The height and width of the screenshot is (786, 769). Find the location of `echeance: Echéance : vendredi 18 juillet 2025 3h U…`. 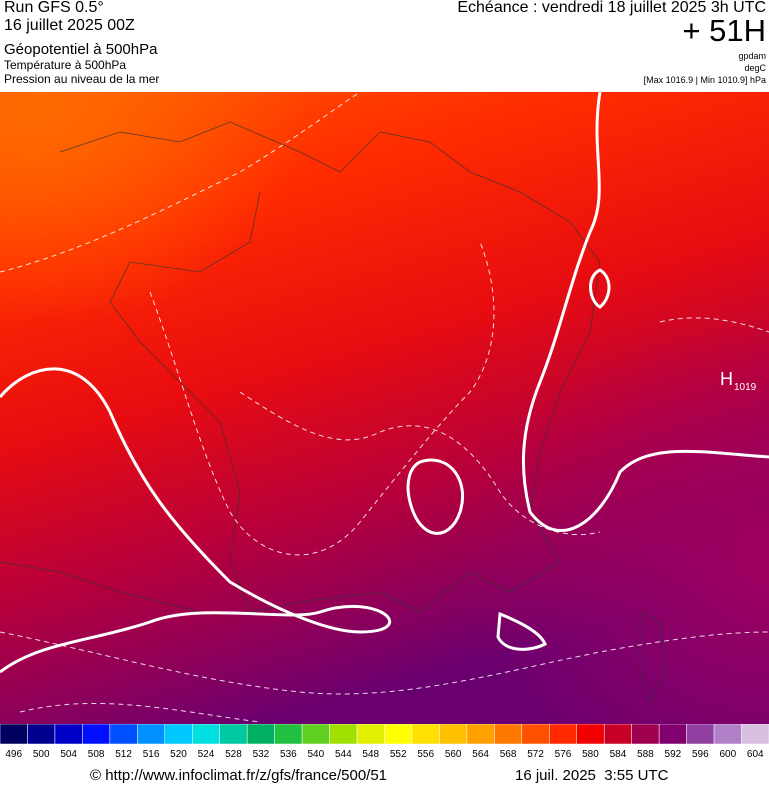

echeance: Echéance : vendredi 18 juillet 2025 3h U… is located at coordinates (611, 8).